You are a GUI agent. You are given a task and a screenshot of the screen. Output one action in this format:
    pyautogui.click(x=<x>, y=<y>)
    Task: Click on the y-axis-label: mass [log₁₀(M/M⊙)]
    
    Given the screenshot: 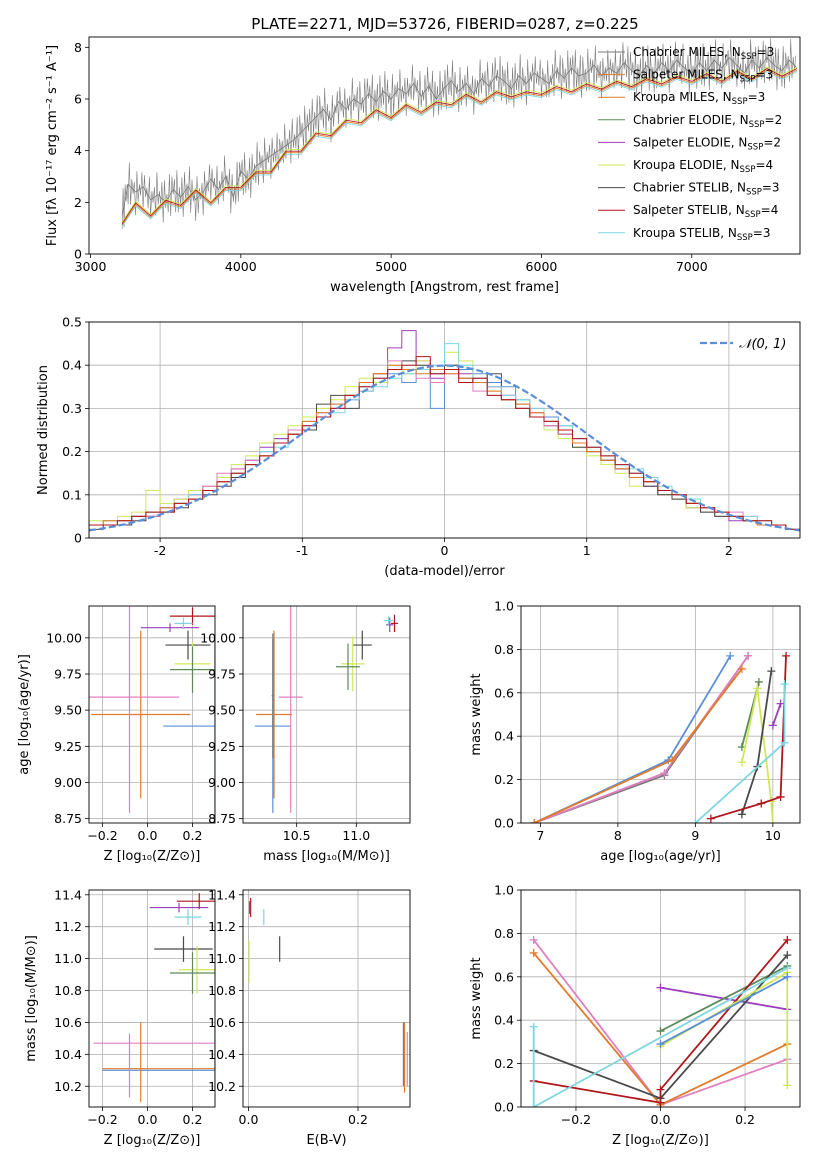 What is the action you would take?
    pyautogui.click(x=31, y=998)
    